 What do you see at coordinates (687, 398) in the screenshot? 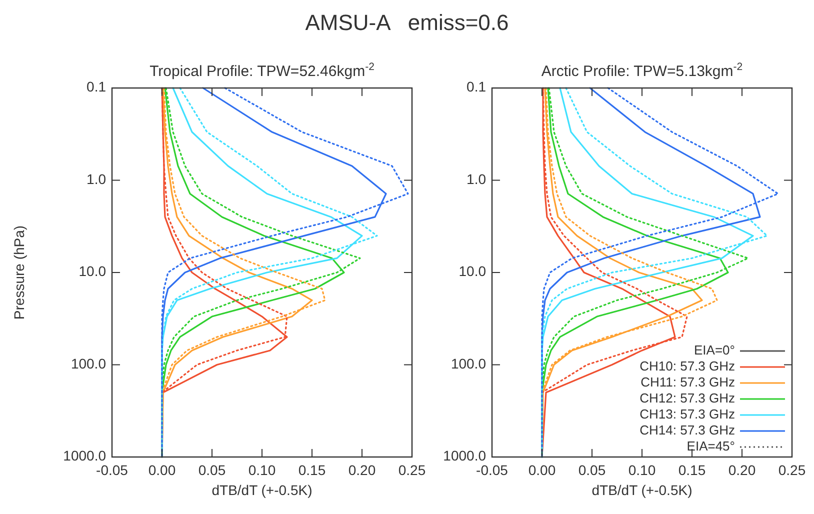
I see `legend-label: CH12: 57.3 GHz` at bounding box center [687, 398].